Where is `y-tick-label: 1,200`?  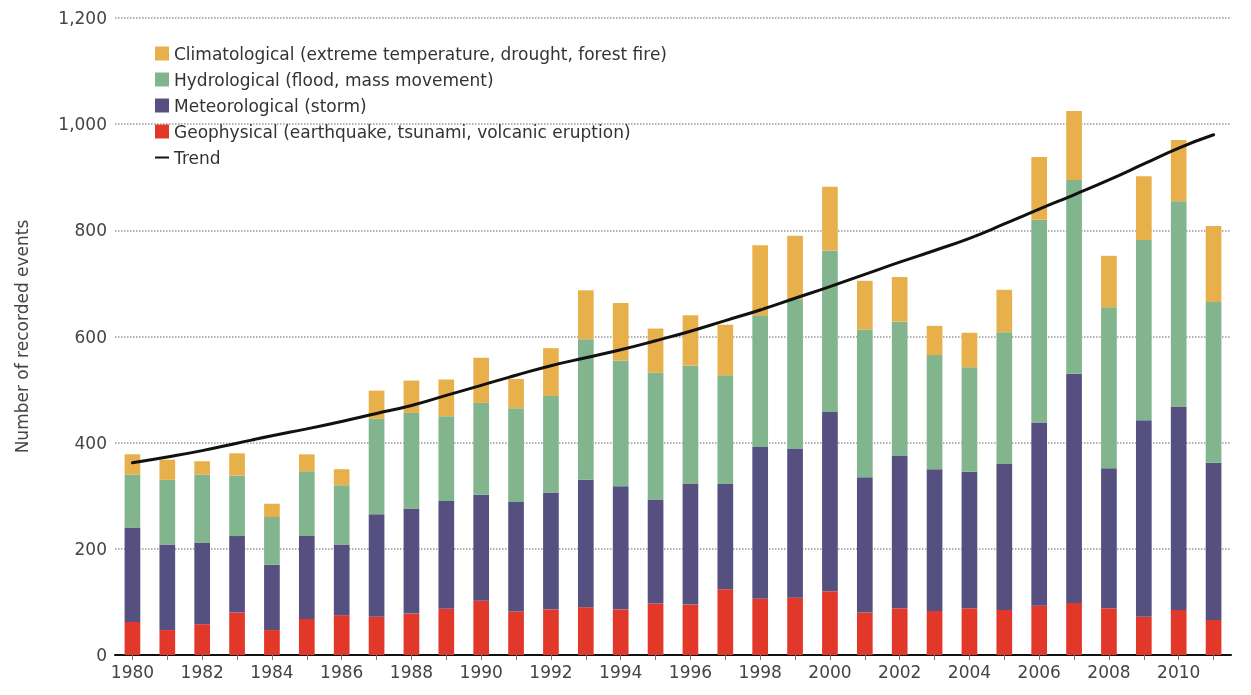
y-tick-label: 1,200 is located at coordinates (82, 18).